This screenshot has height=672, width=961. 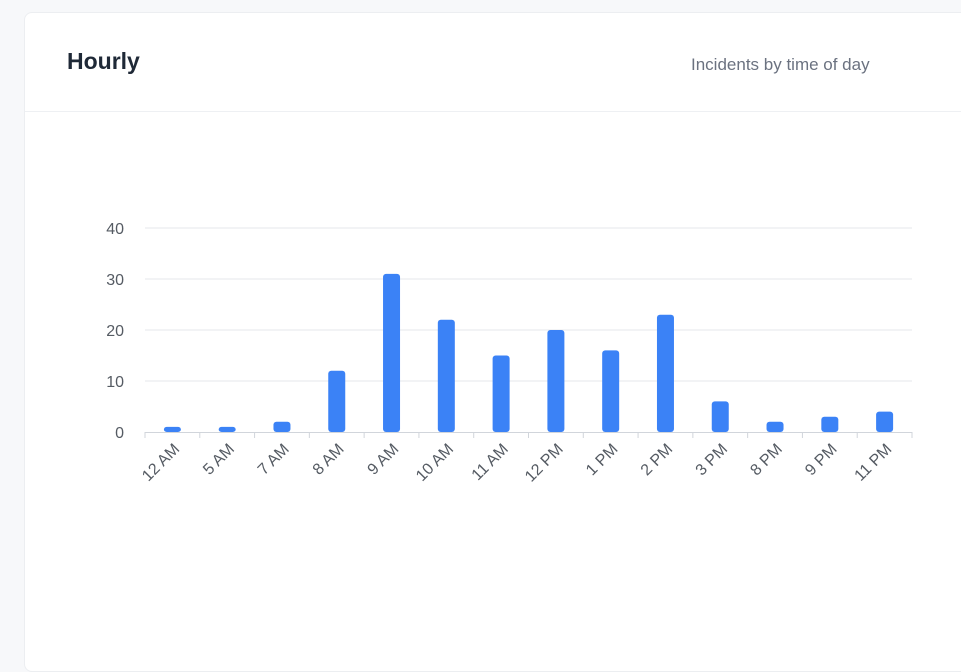 What do you see at coordinates (227, 429) in the screenshot?
I see `bar-5-am` at bounding box center [227, 429].